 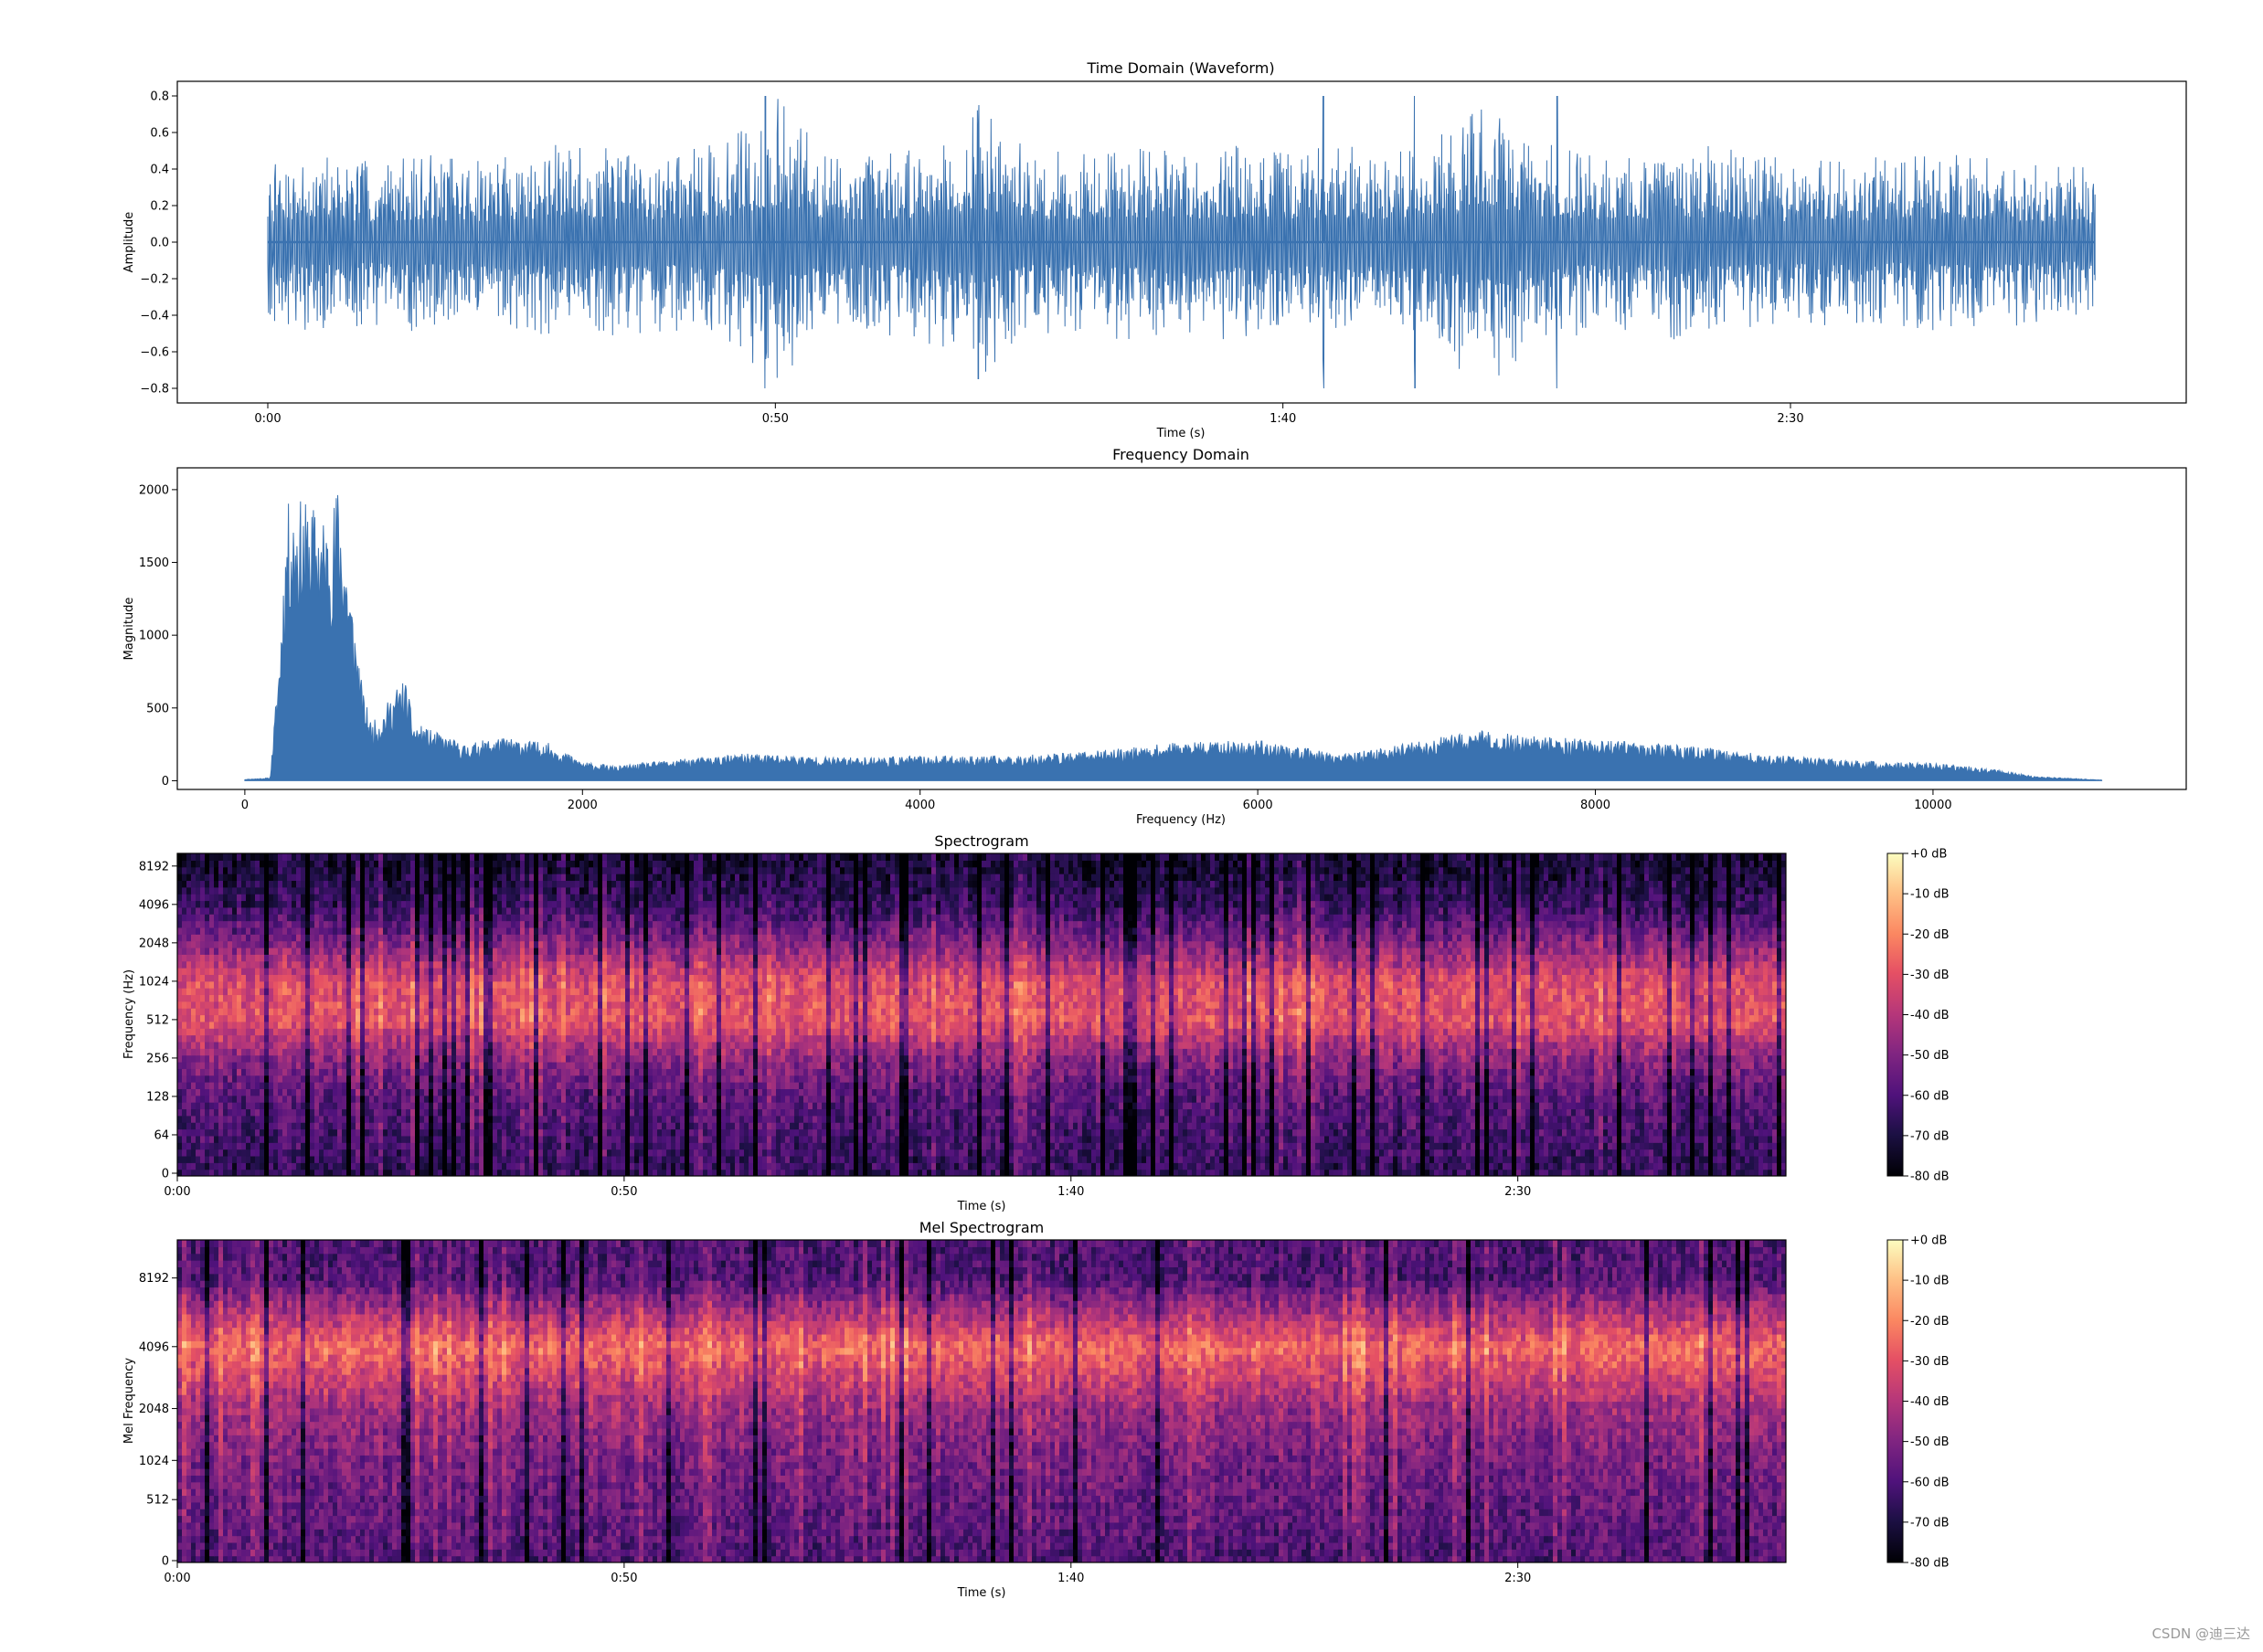 What do you see at coordinates (157, 1501) in the screenshot?
I see `mel-y-tick-4-label: 512` at bounding box center [157, 1501].